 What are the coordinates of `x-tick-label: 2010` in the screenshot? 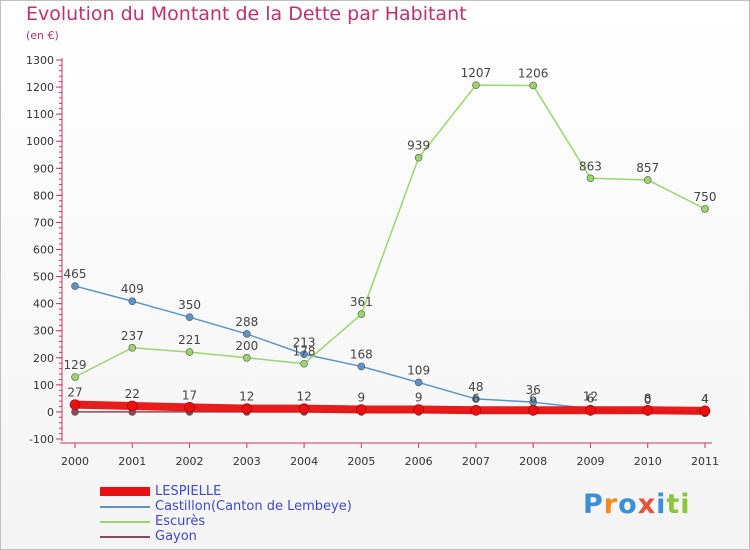 It's located at (648, 461).